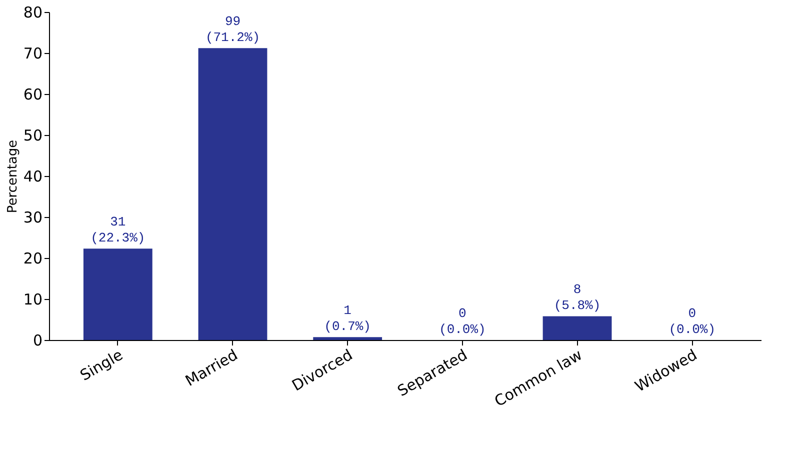 The height and width of the screenshot is (452, 806). Describe the element at coordinates (32, 53) in the screenshot. I see `y-tick-label: 70` at that location.